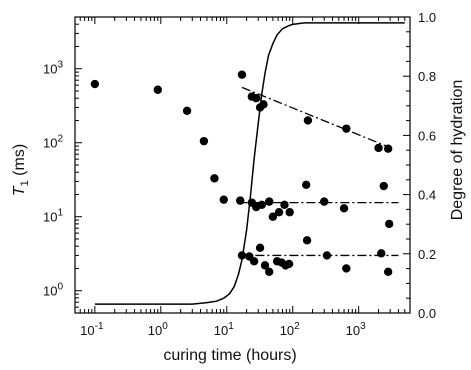 The height and width of the screenshot is (370, 471). What do you see at coordinates (53, 68) in the screenshot?
I see `y-left-tick-label: 10³` at bounding box center [53, 68].